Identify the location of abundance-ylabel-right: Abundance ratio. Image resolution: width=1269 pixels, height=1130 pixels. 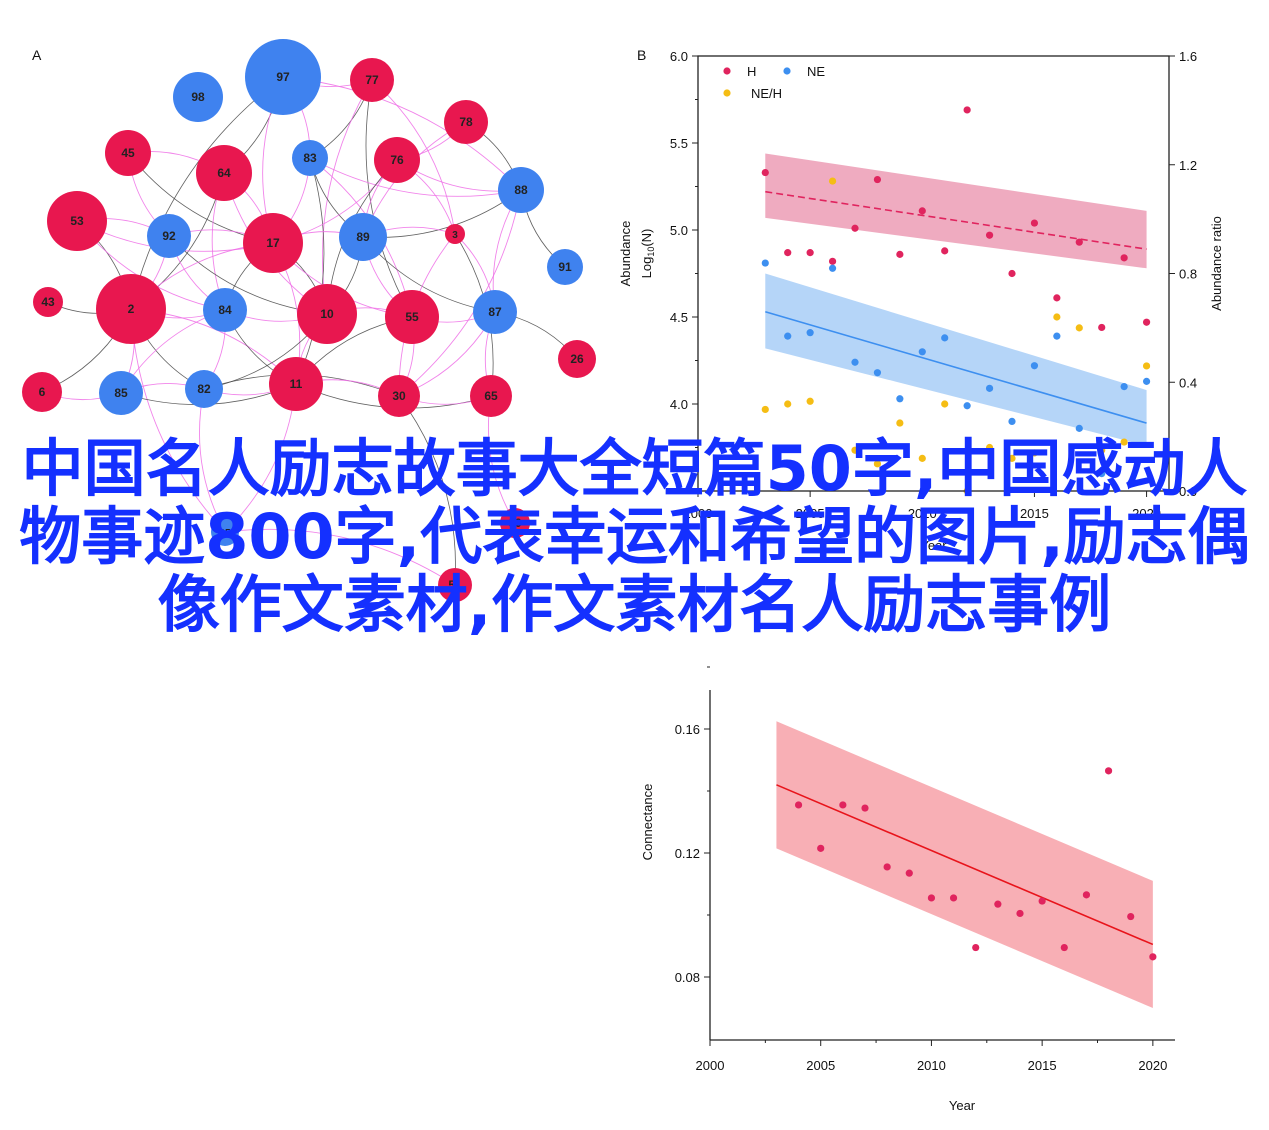
(1216, 263).